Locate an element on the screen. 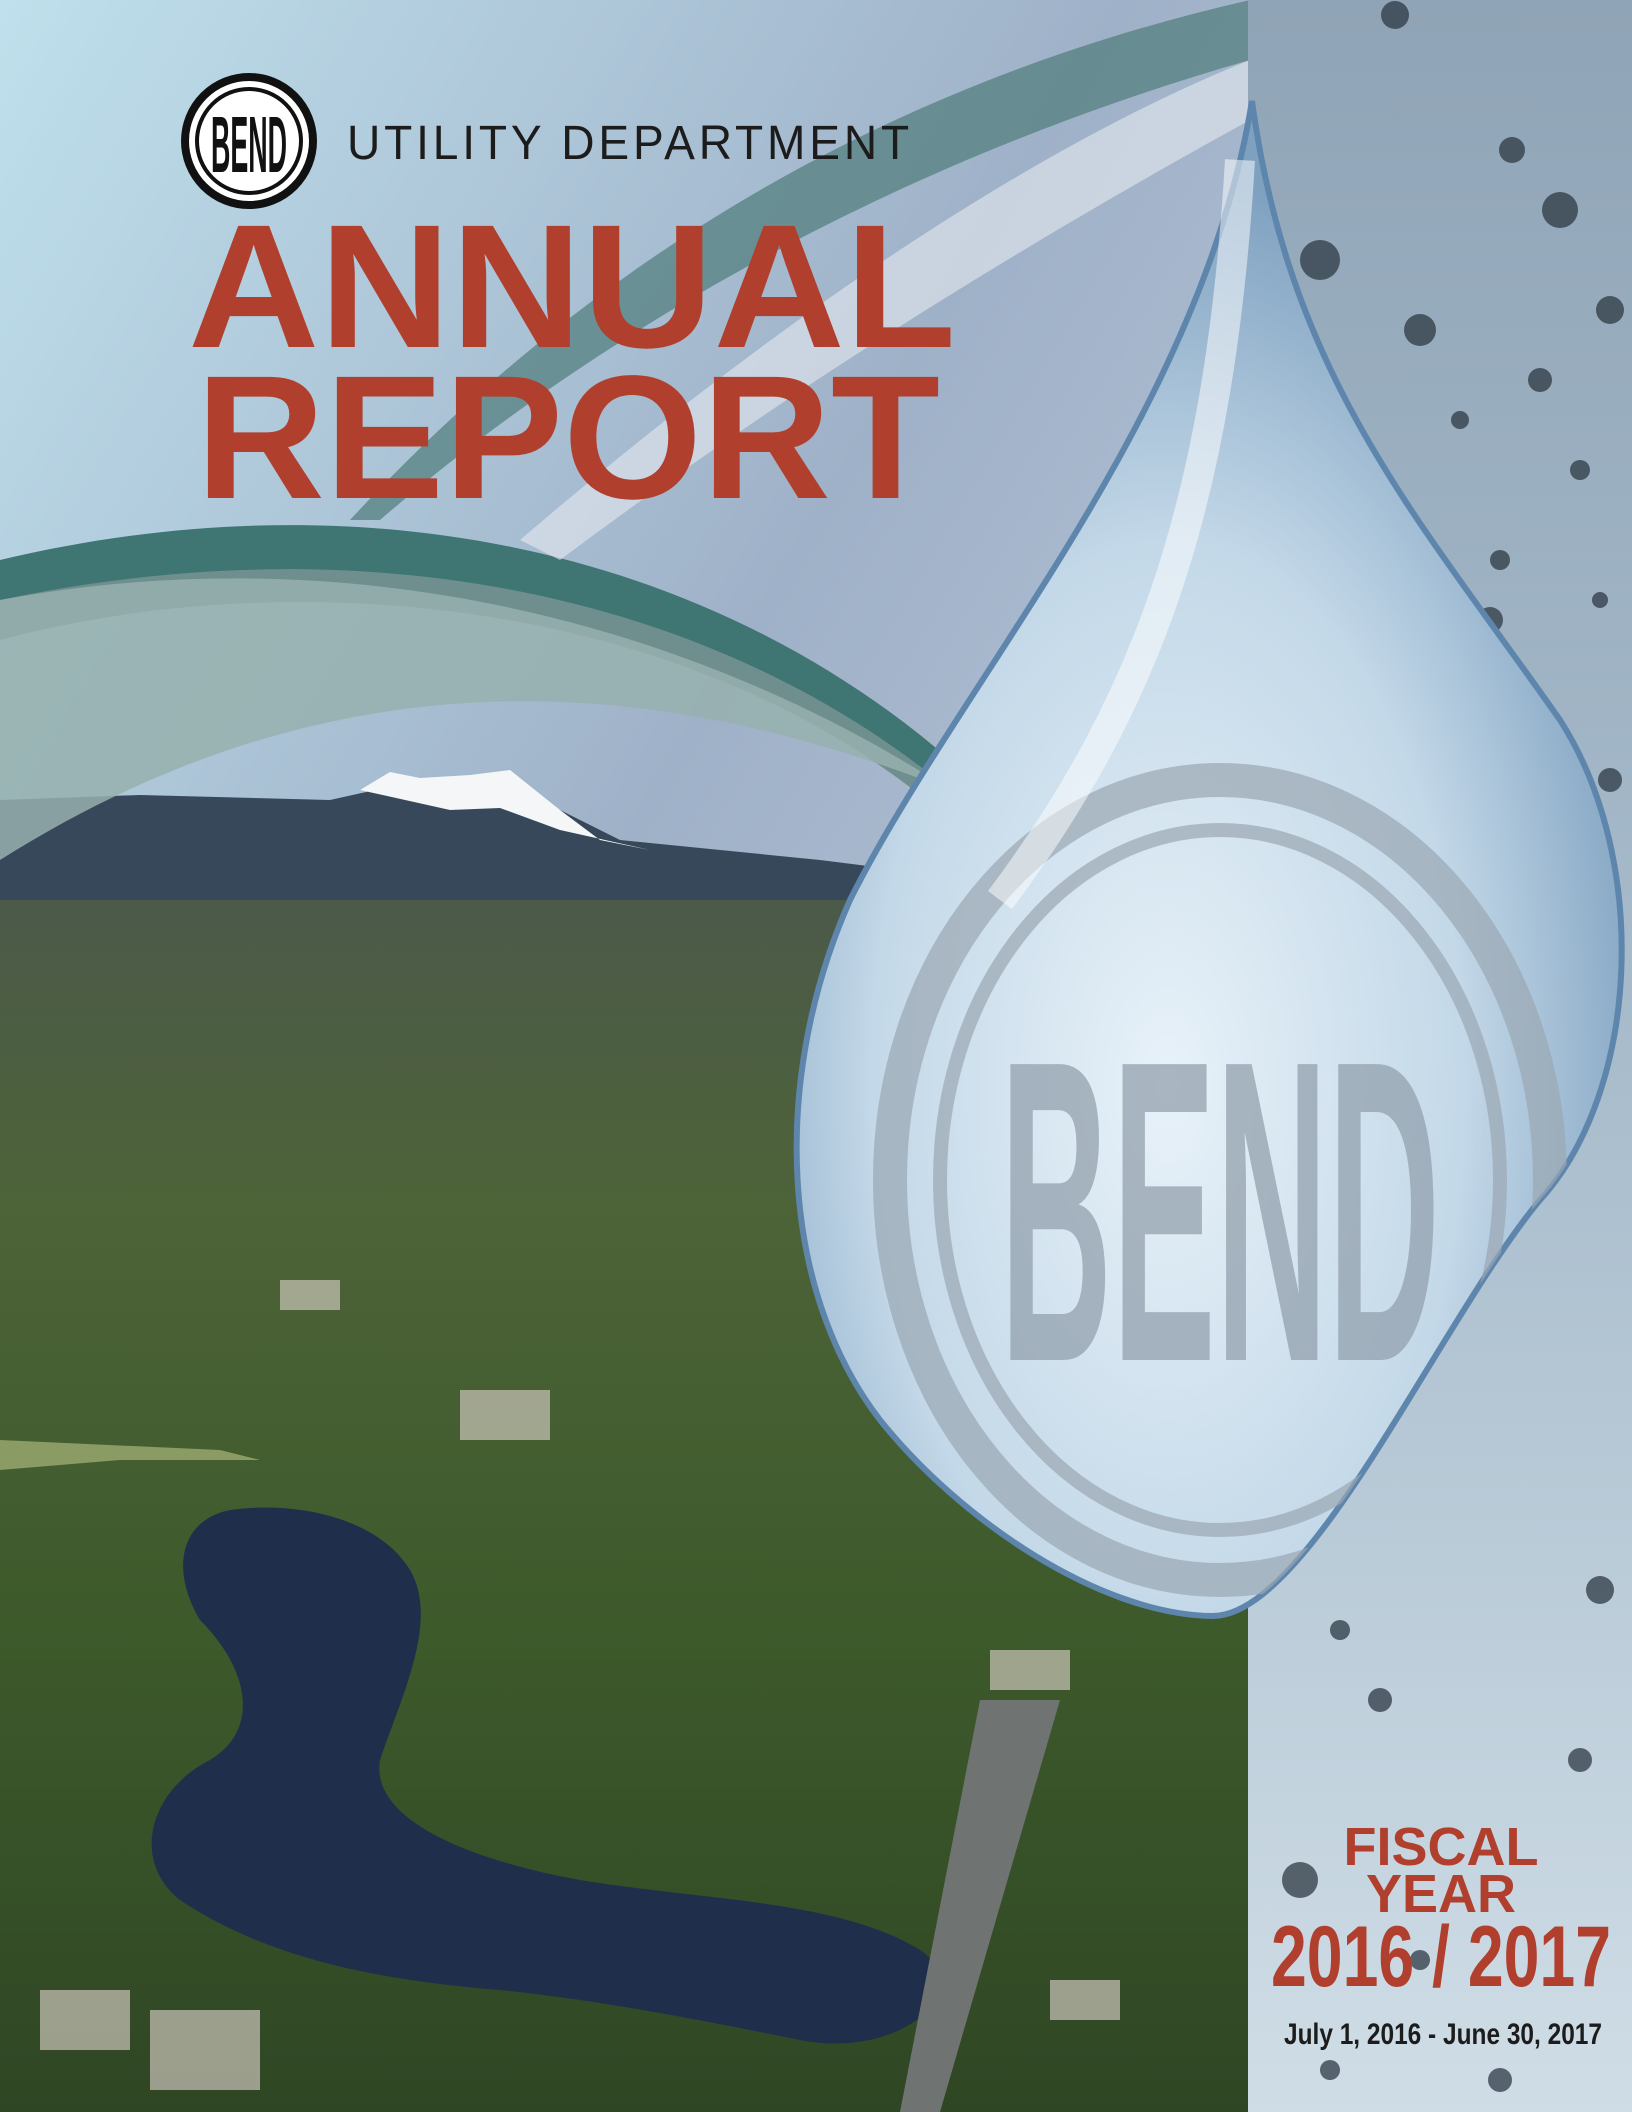 The height and width of the screenshot is (2112, 1632). snow-peaks is located at coordinates (505, 810).